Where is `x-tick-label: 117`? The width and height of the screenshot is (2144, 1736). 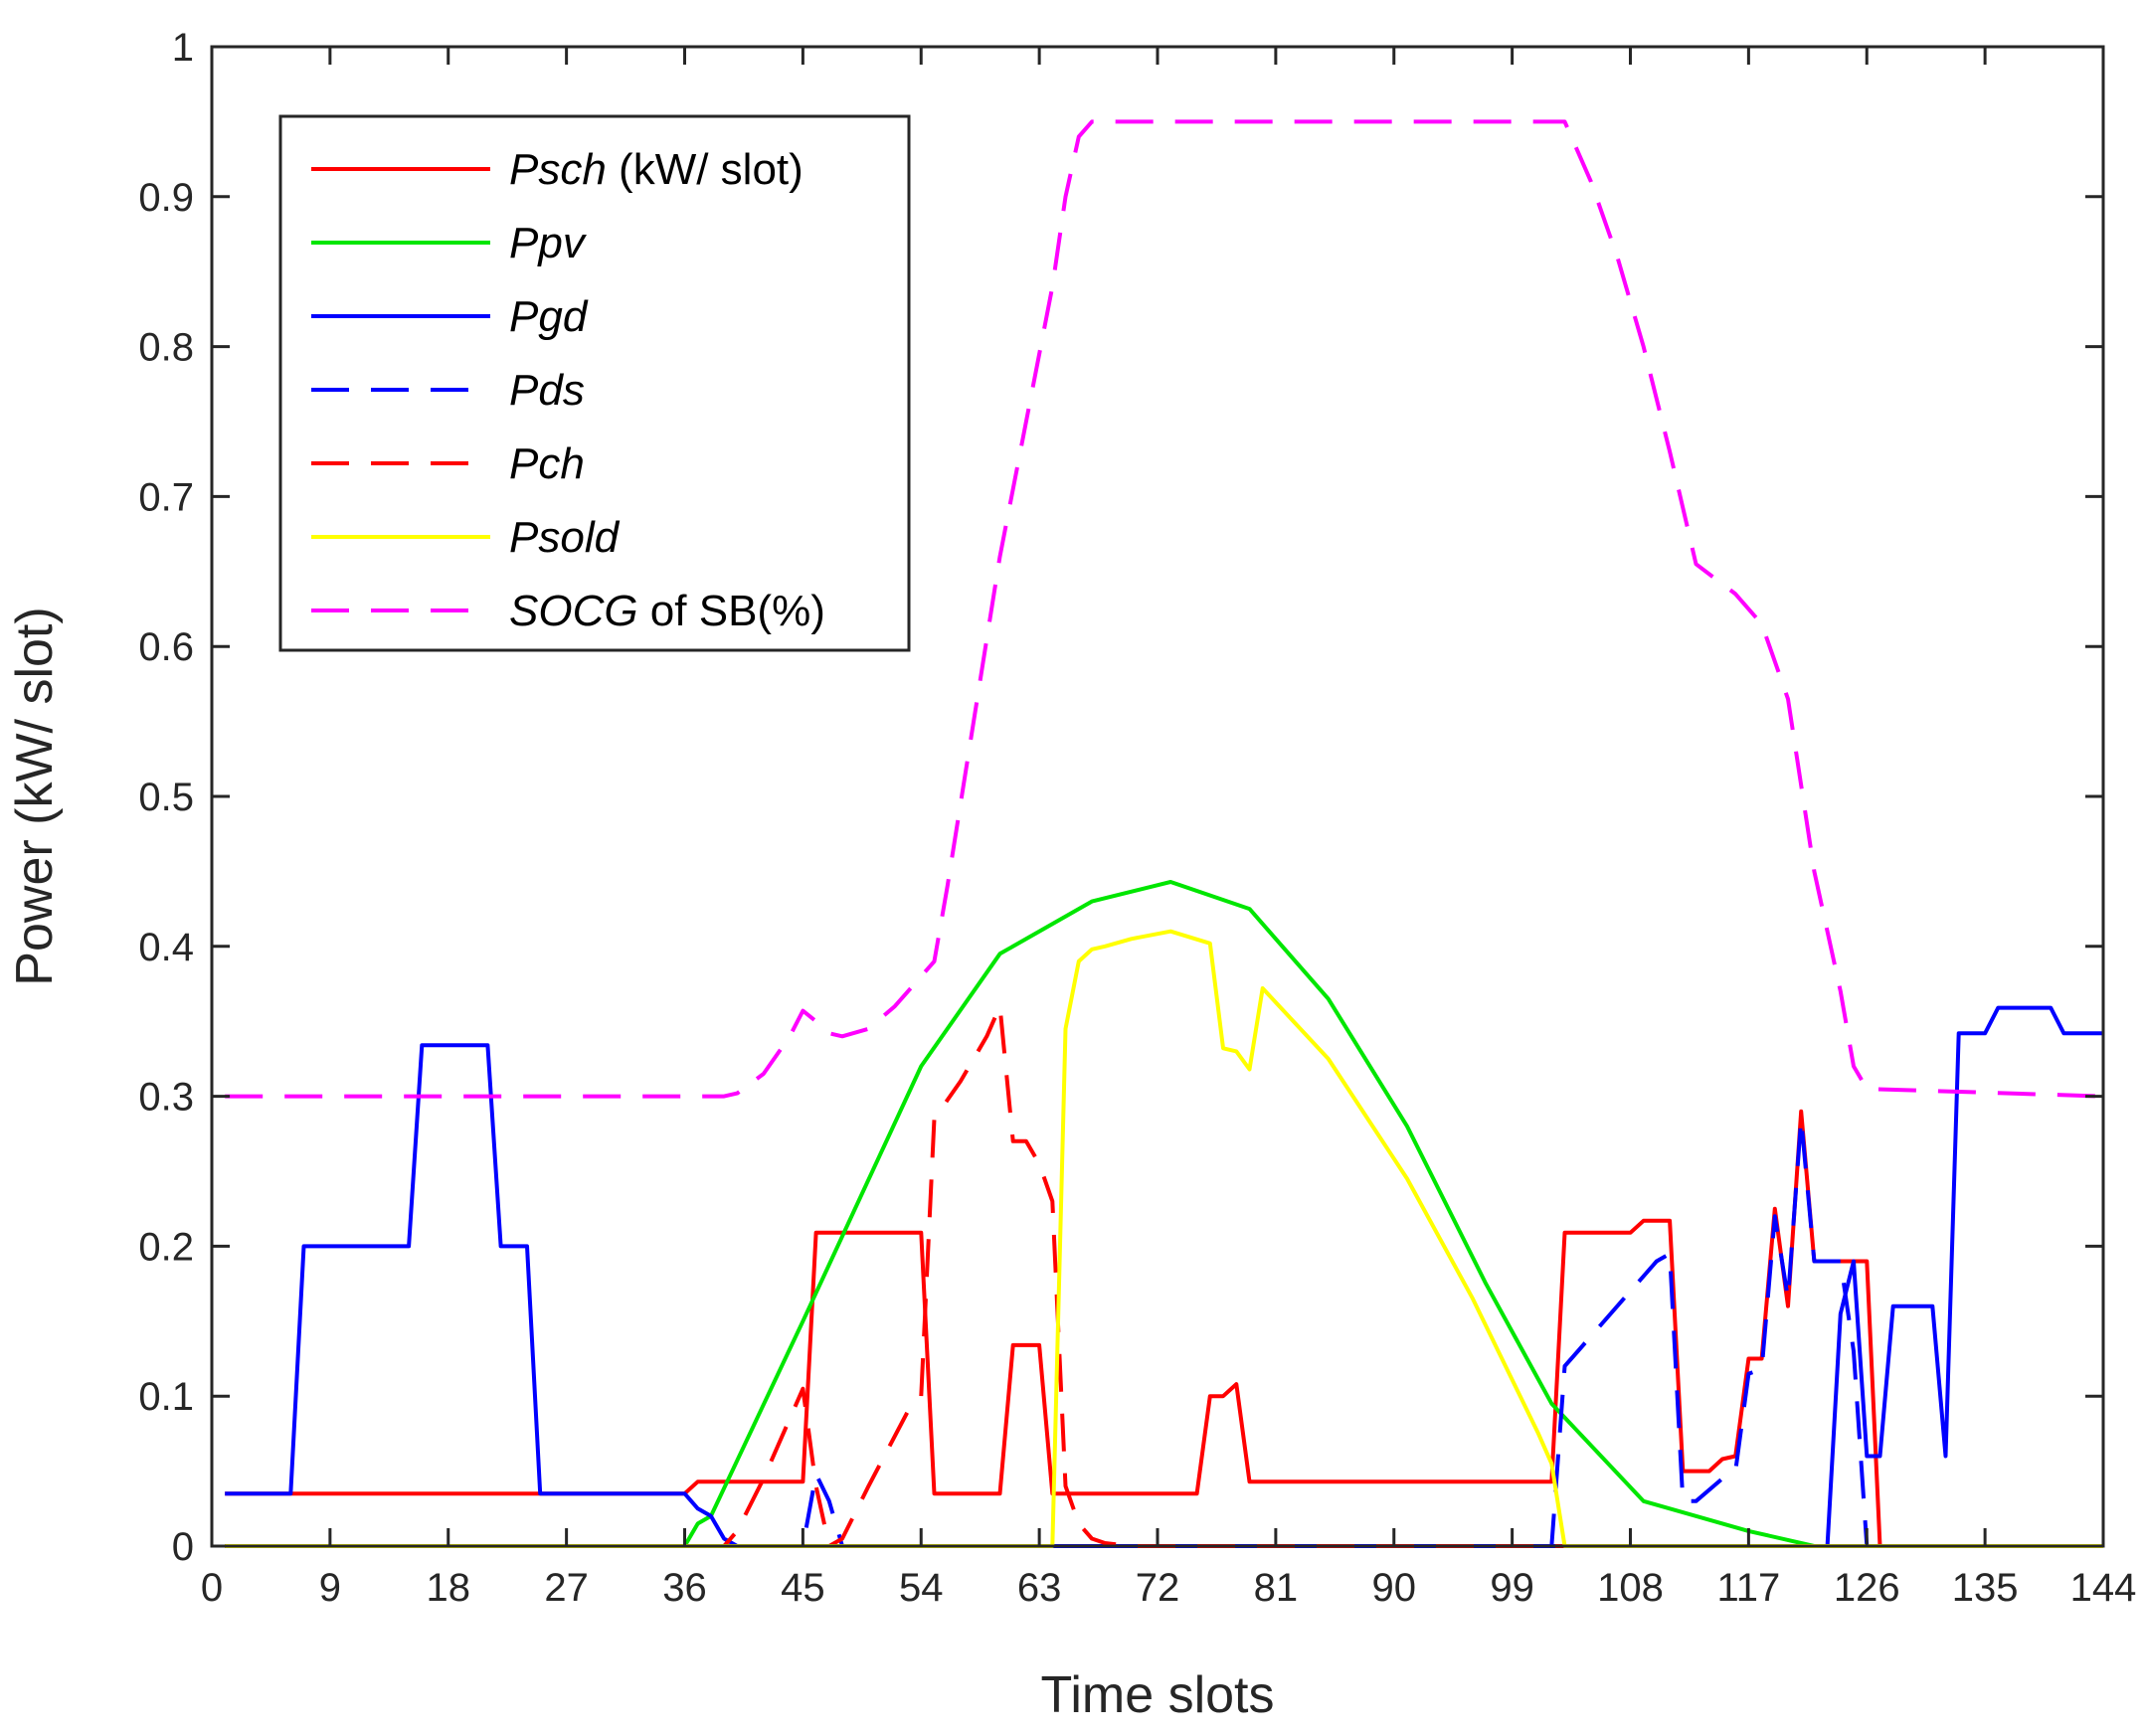 x-tick-label: 117 is located at coordinates (1748, 1588).